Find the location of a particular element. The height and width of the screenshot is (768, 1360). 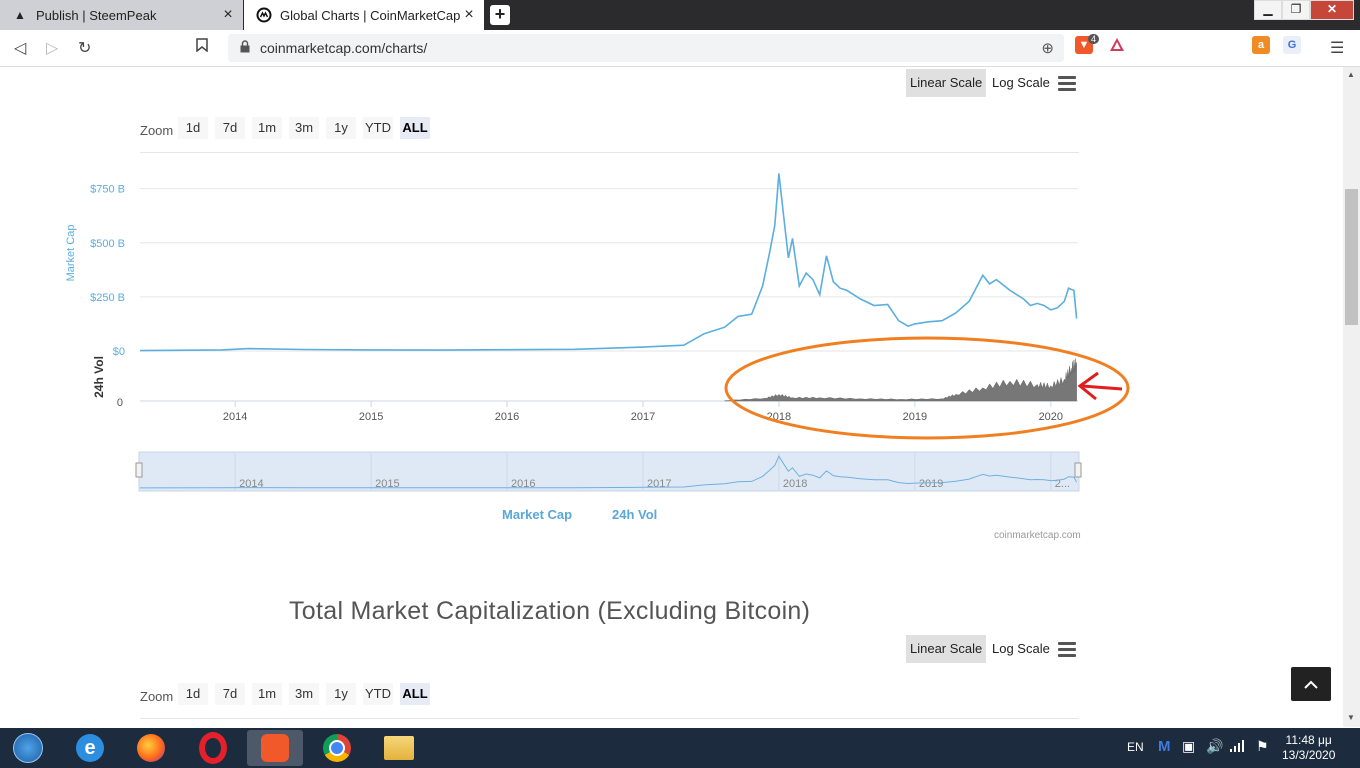

scroll-to-top-button is located at coordinates (1311, 684).